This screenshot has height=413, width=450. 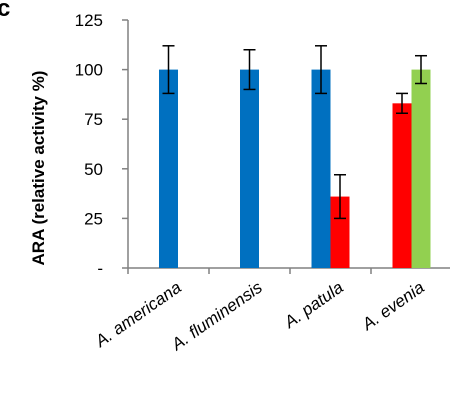 What do you see at coordinates (100, 268) in the screenshot?
I see `y-tick-label: -` at bounding box center [100, 268].